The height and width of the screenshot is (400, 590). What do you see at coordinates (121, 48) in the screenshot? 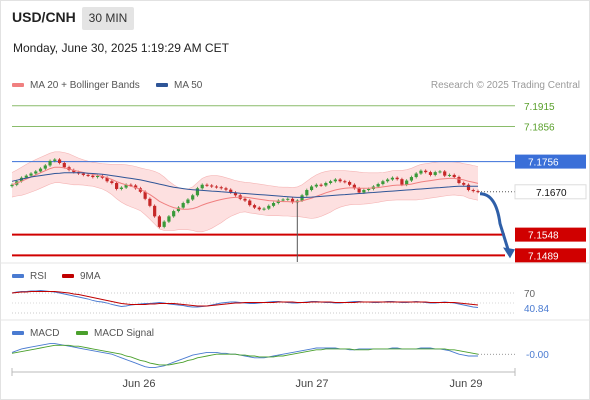
I see `datetime-label: Monday, June 30, 2025 1:19:29 AM CET` at bounding box center [121, 48].